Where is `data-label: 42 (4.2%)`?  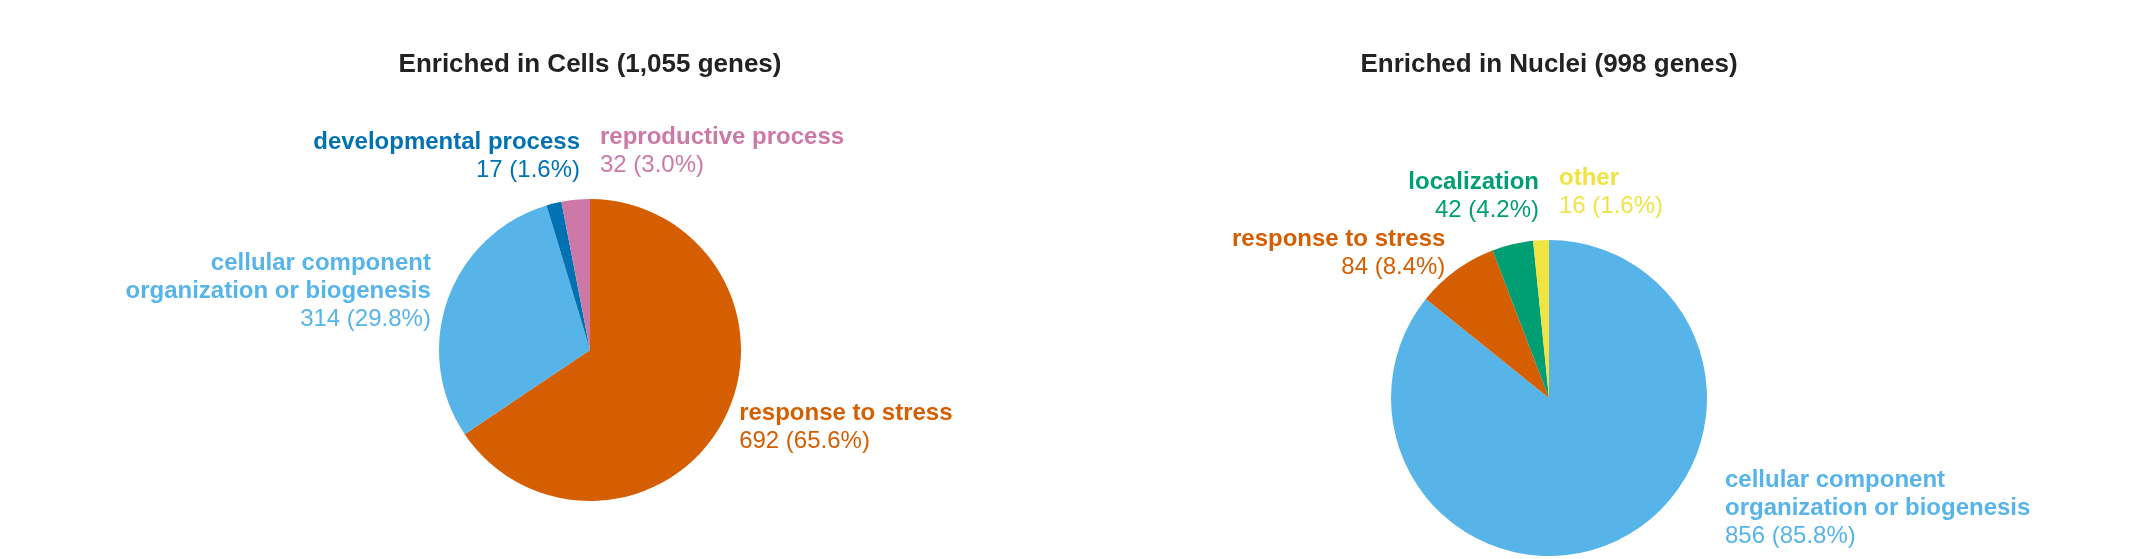
data-label: 42 (4.2%) is located at coordinates (1486, 209).